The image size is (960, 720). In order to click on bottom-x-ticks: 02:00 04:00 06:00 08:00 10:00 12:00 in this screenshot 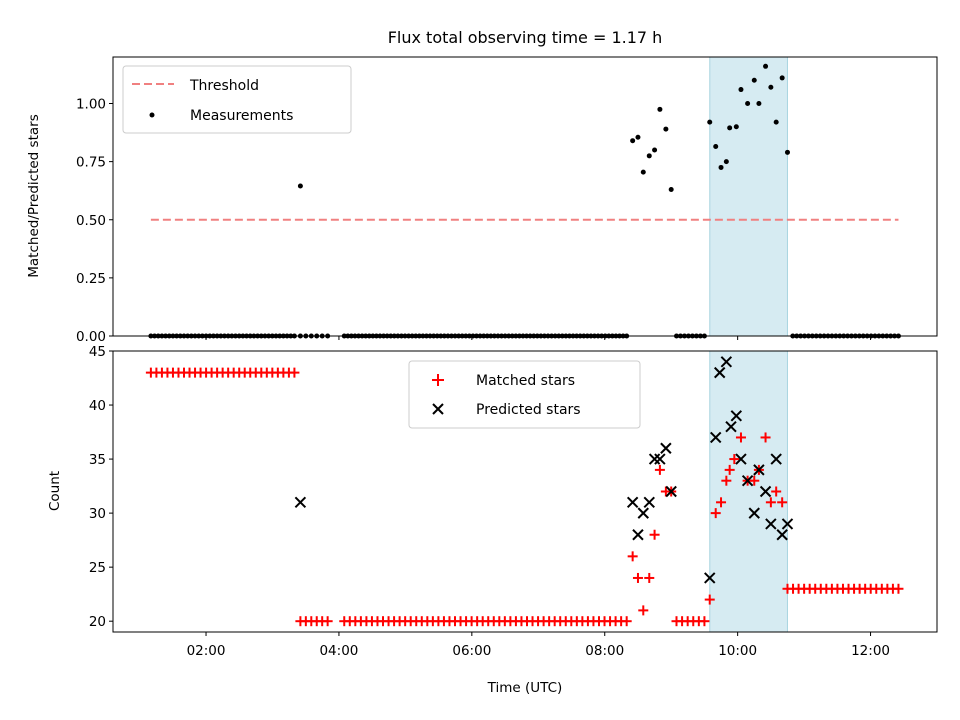, I will do `click(538, 645)`.